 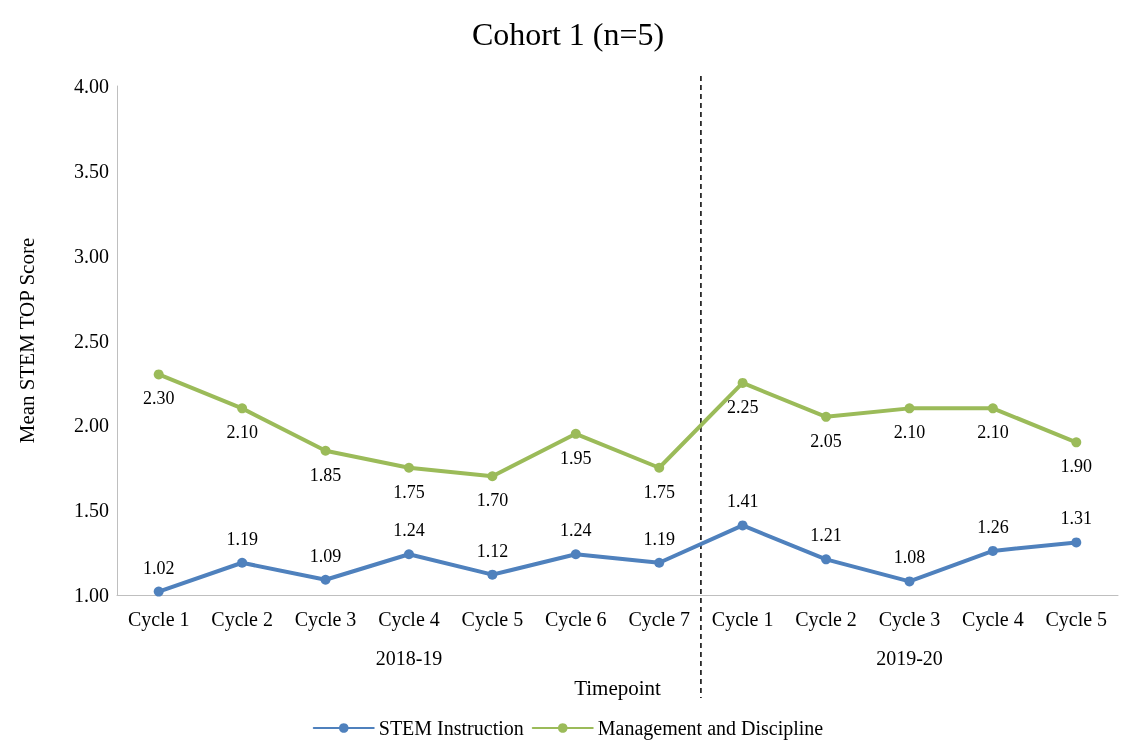 What do you see at coordinates (158, 398) in the screenshot?
I see `data-label: 2.30` at bounding box center [158, 398].